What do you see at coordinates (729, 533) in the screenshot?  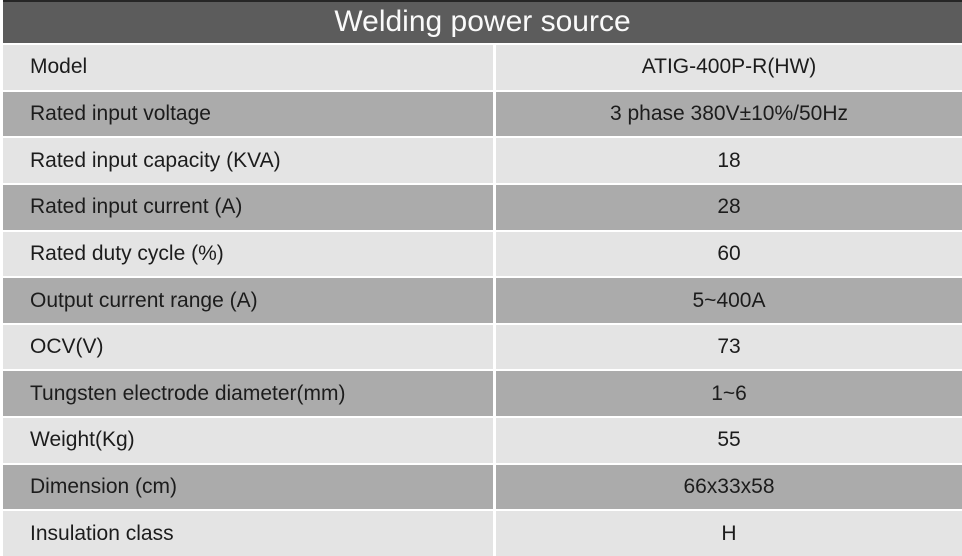 I see `row-value: H` at bounding box center [729, 533].